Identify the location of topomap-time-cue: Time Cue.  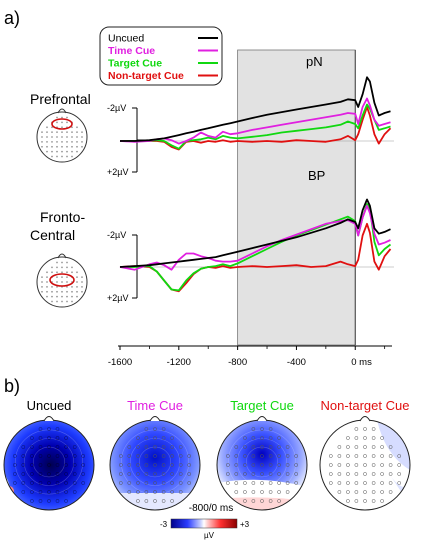
(155, 454).